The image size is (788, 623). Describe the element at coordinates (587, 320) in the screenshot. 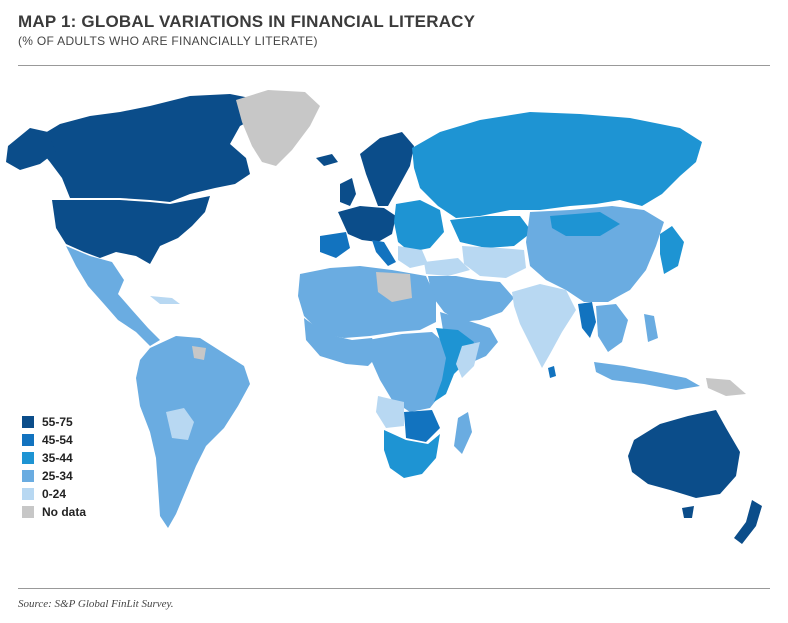

I see `map-region-myanmar` at that location.